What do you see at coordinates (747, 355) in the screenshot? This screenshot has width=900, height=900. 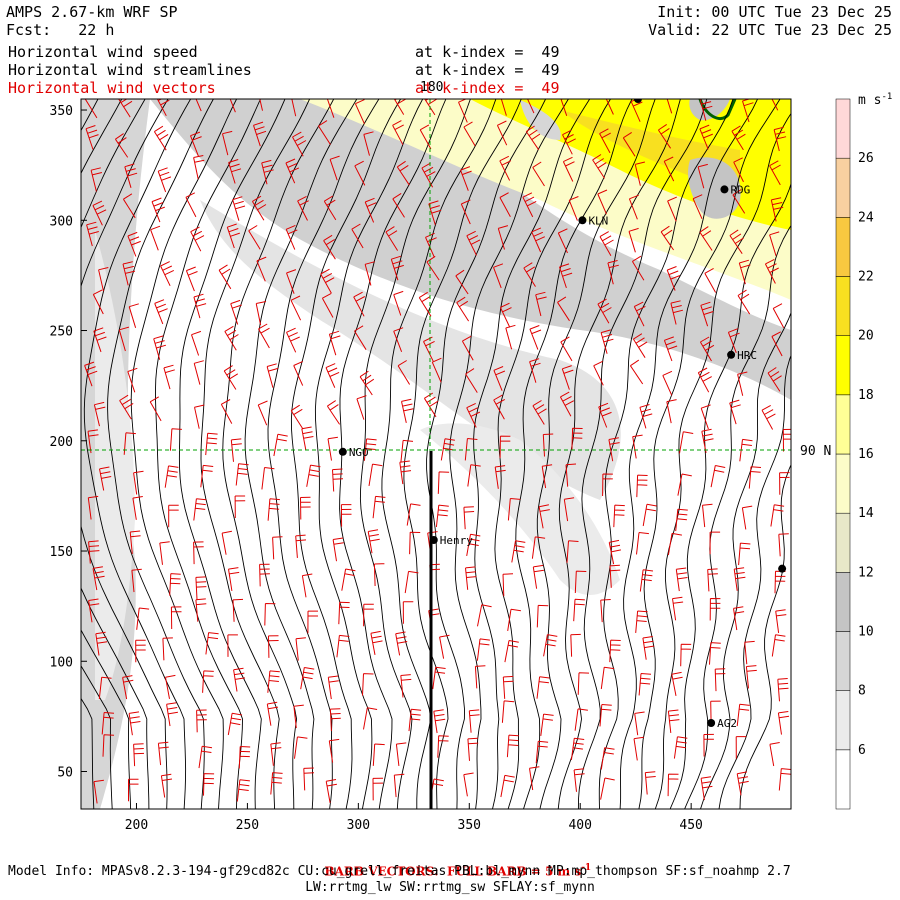 I see `station-label: HRC` at bounding box center [747, 355].